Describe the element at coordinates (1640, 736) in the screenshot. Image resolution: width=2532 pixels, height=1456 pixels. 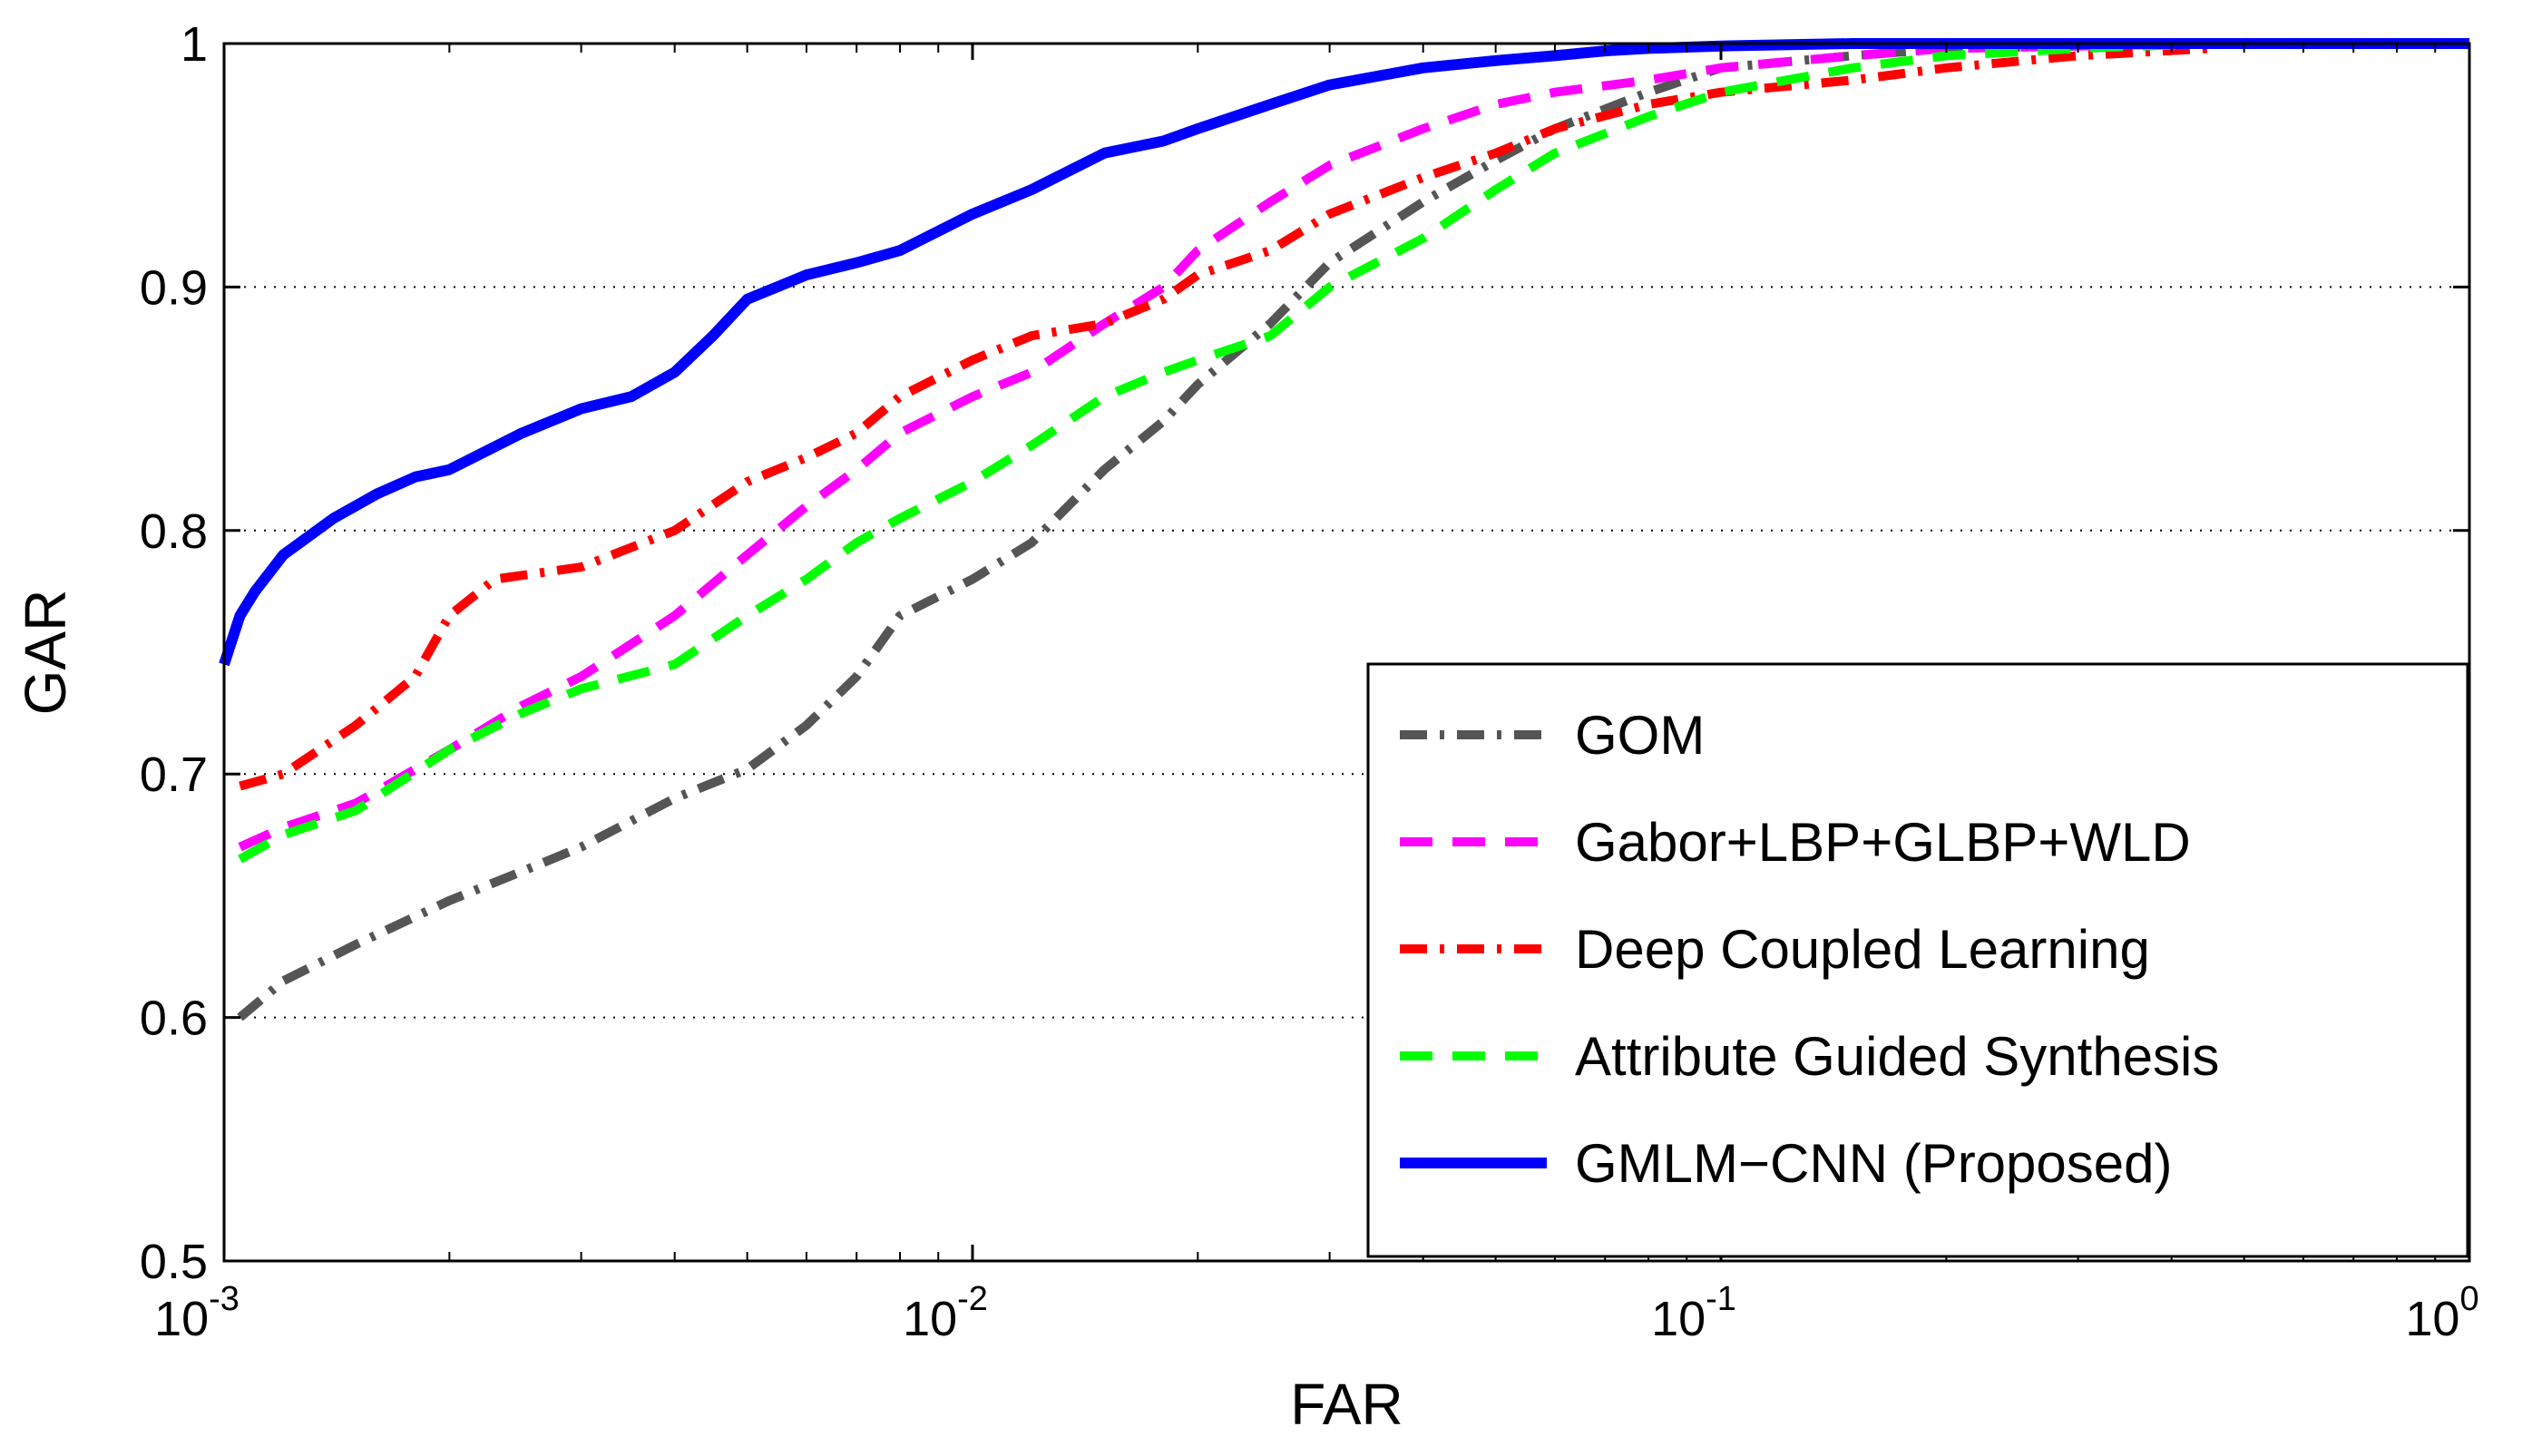
I see `legend-label-0: GOM` at that location.